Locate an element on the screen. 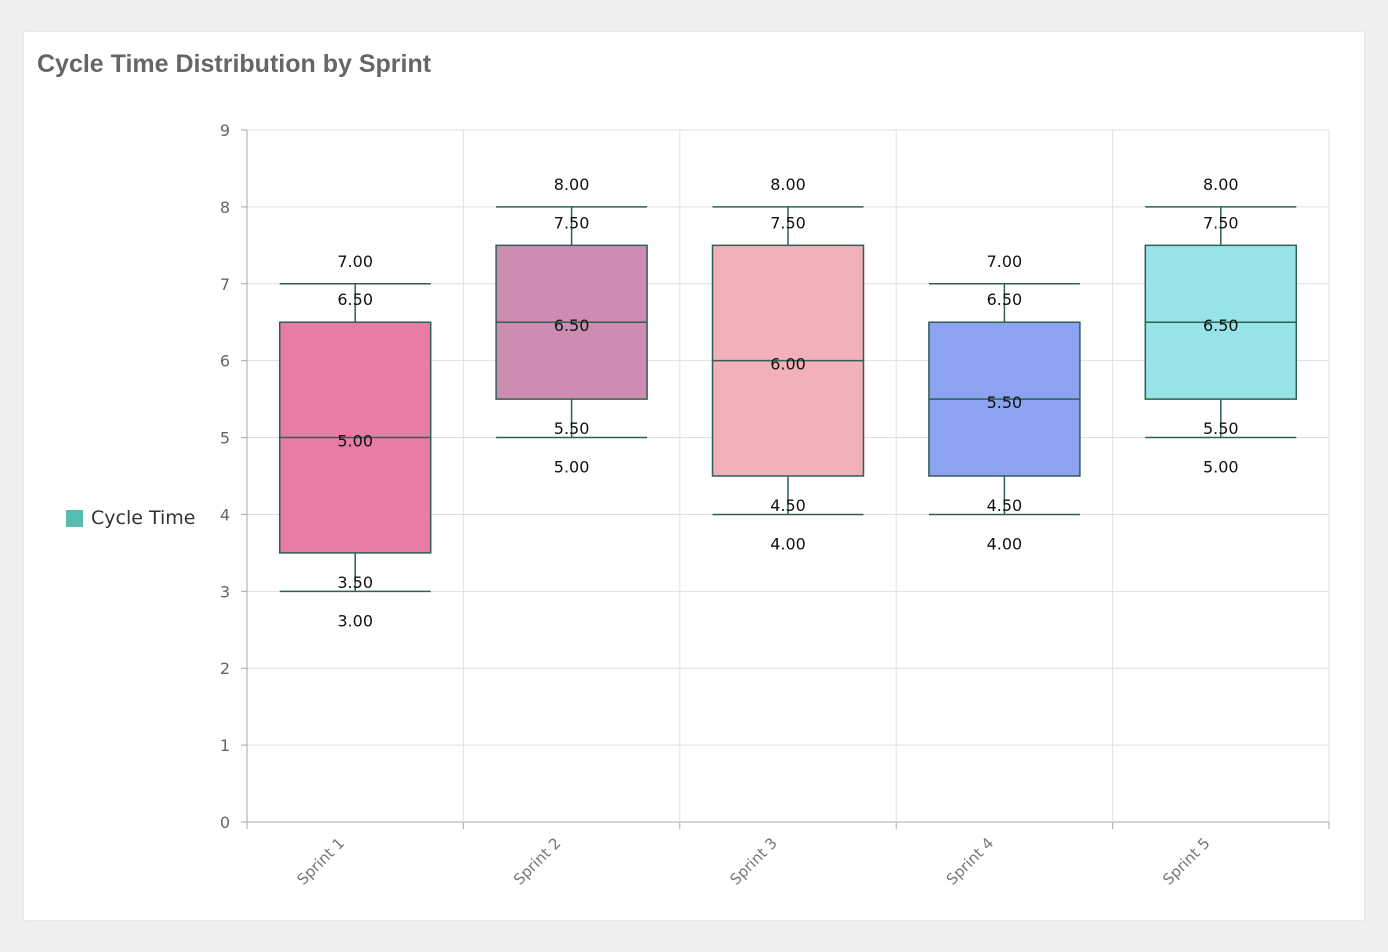  data-label-median: 5.00 is located at coordinates (355, 441).